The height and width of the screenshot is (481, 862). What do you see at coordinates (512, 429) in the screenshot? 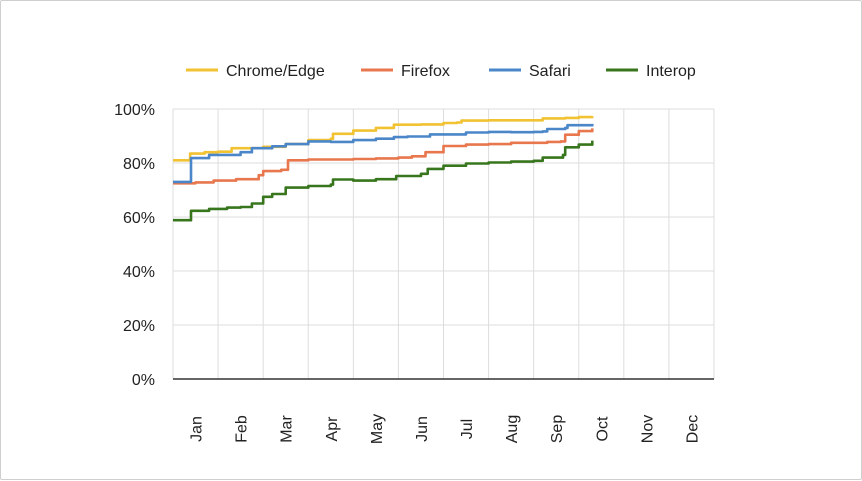
I see `x-tick-label-aug: Aug` at bounding box center [512, 429].